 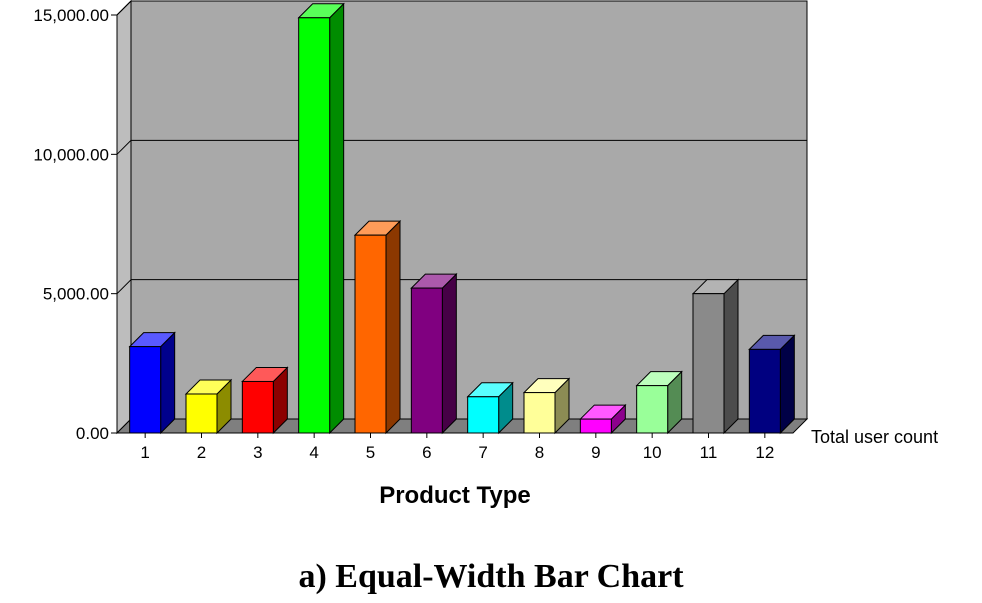 I want to click on x-tick-label: 9, so click(x=595, y=452).